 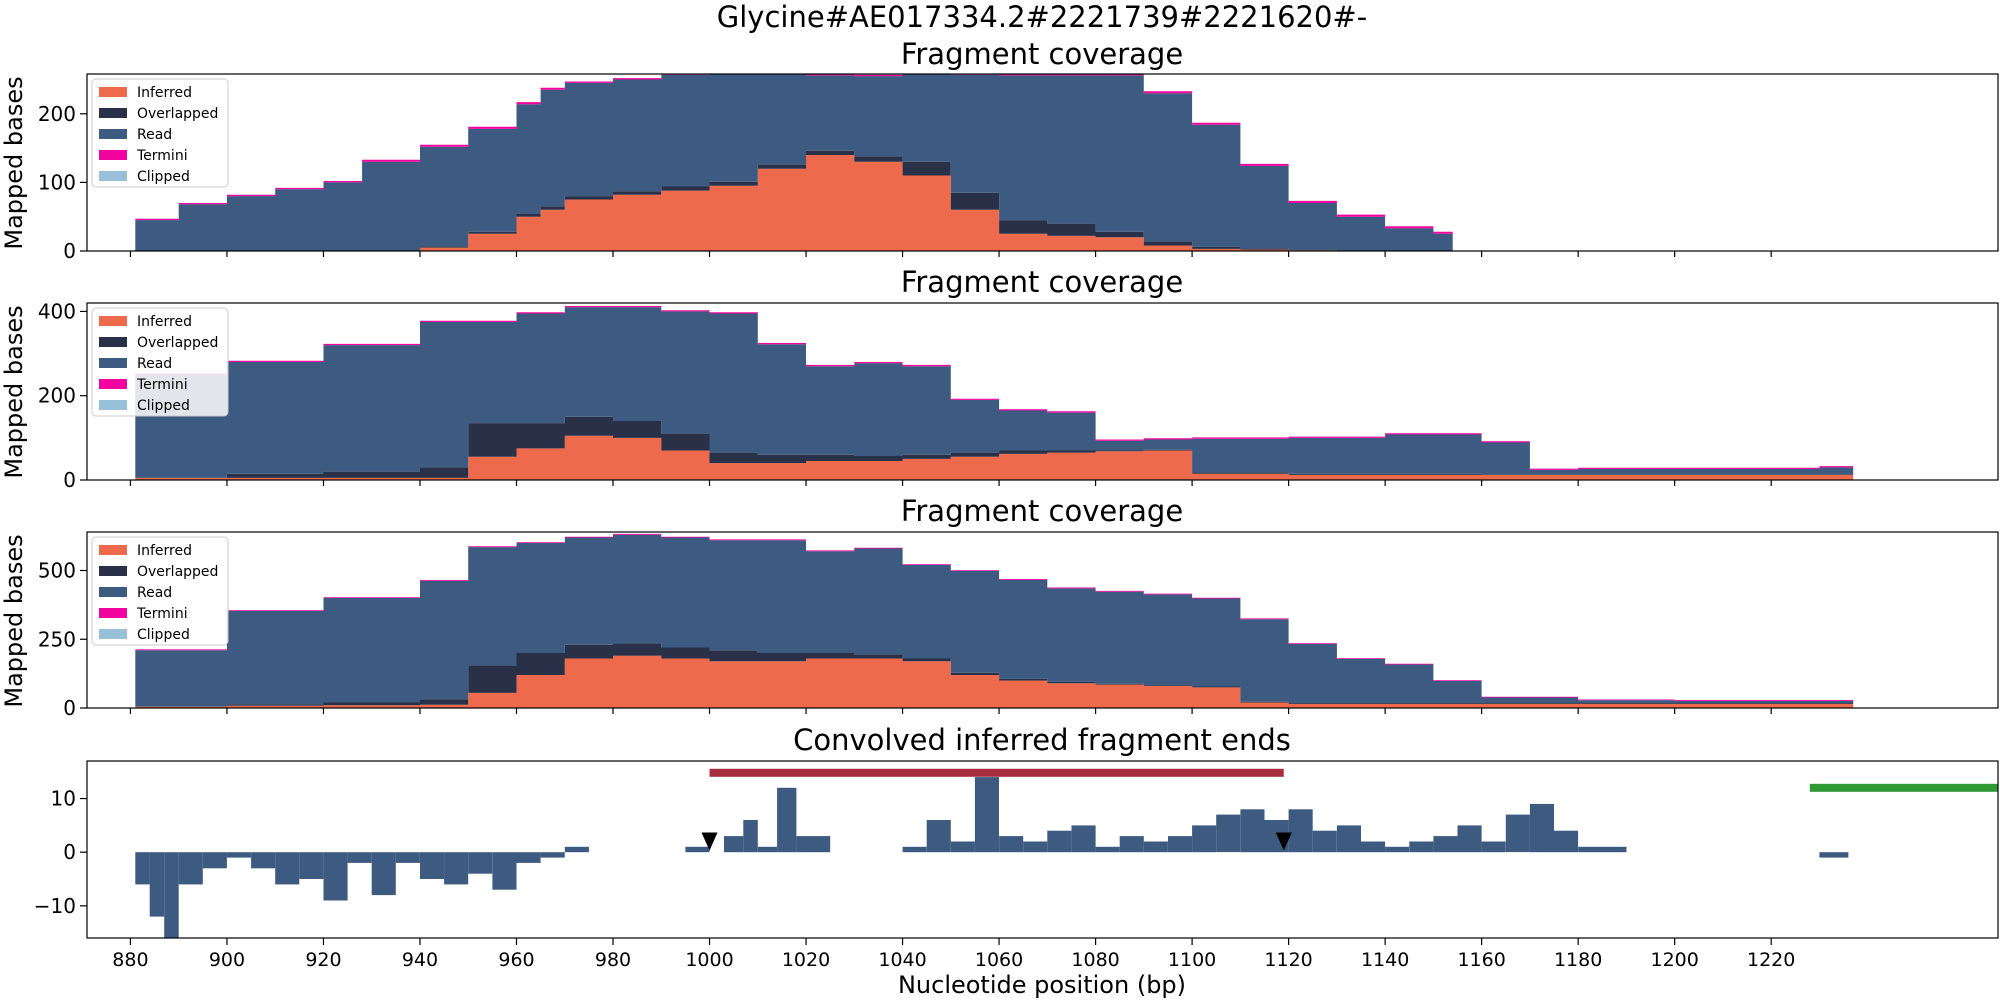 What do you see at coordinates (57, 114) in the screenshot?
I see `y-tick-label: 200` at bounding box center [57, 114].